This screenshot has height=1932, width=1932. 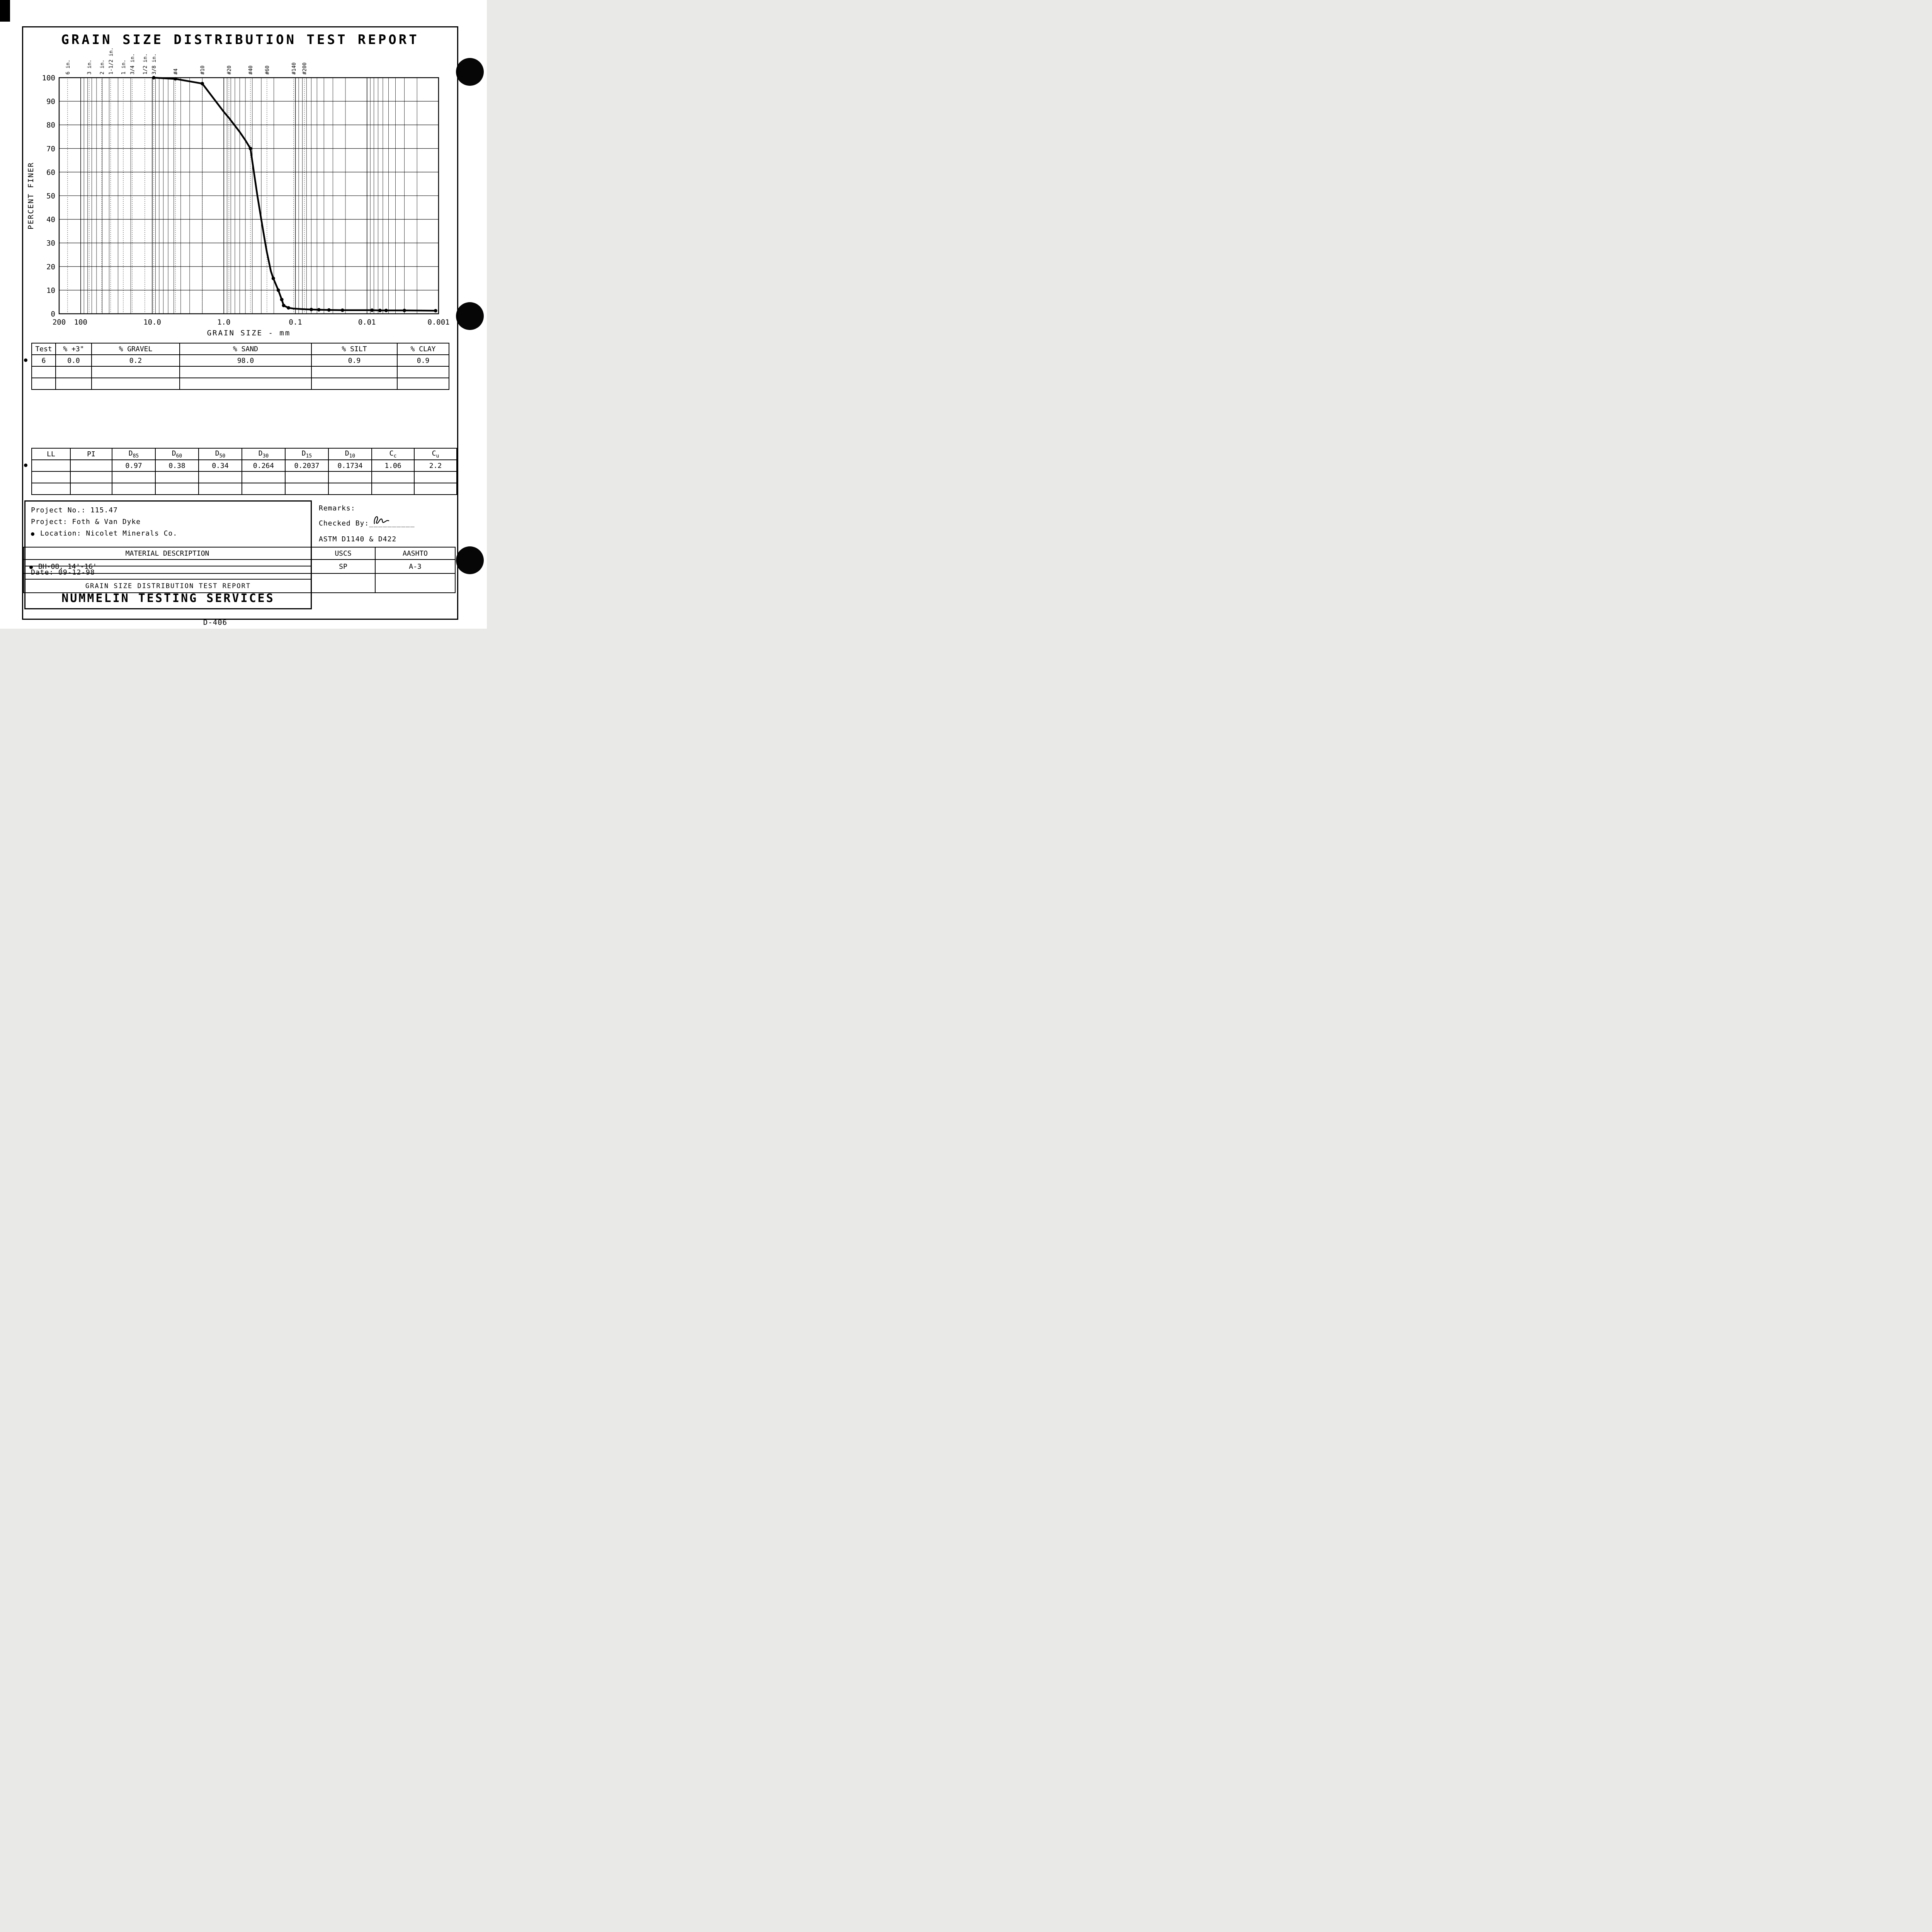 I want to click on table-cell: 1.06, so click(x=393, y=466).